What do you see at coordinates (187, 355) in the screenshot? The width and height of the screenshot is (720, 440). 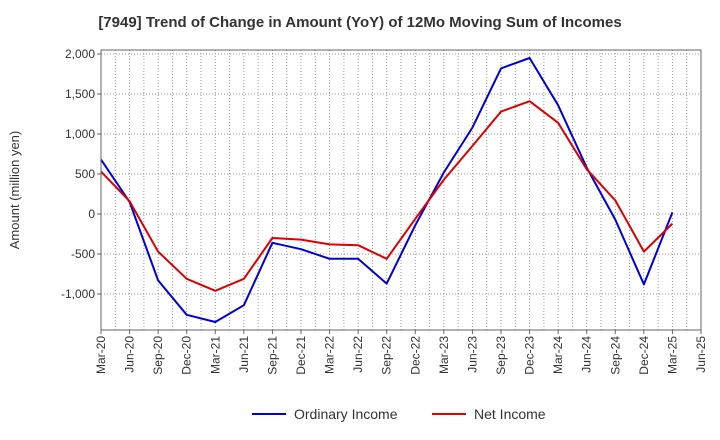 I see `x-tick-label: Dec-20` at bounding box center [187, 355].